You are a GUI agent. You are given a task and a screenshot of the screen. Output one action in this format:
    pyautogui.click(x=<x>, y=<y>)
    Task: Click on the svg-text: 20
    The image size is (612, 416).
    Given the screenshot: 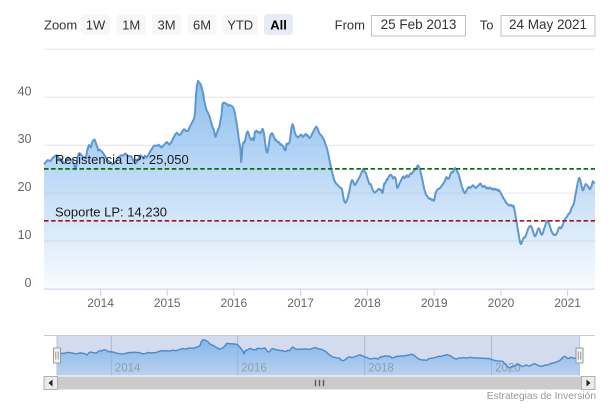 What is the action you would take?
    pyautogui.click(x=25, y=187)
    